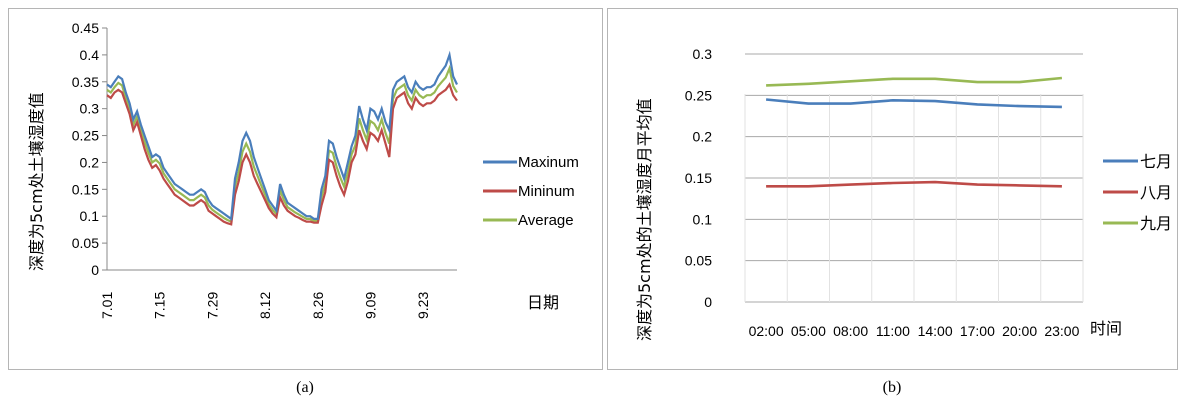 This screenshot has height=404, width=1186. What do you see at coordinates (36, 181) in the screenshot?
I see `chart-a-y-label: 深度为5cm处土壤湿度值` at bounding box center [36, 181].